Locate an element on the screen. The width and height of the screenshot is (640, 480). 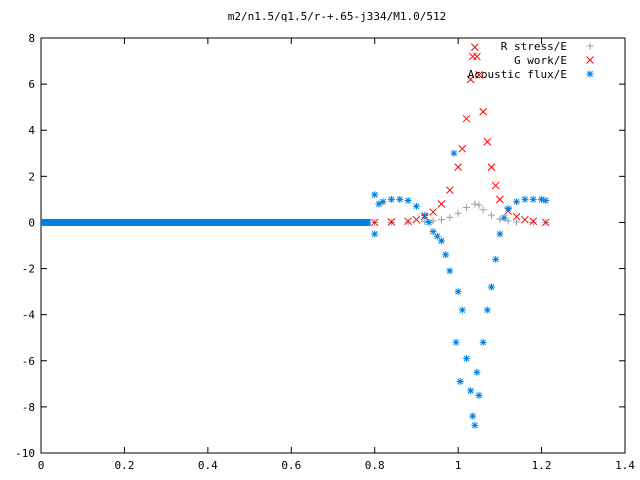
y-tick-label: -8 is located at coordinates (28, 407).